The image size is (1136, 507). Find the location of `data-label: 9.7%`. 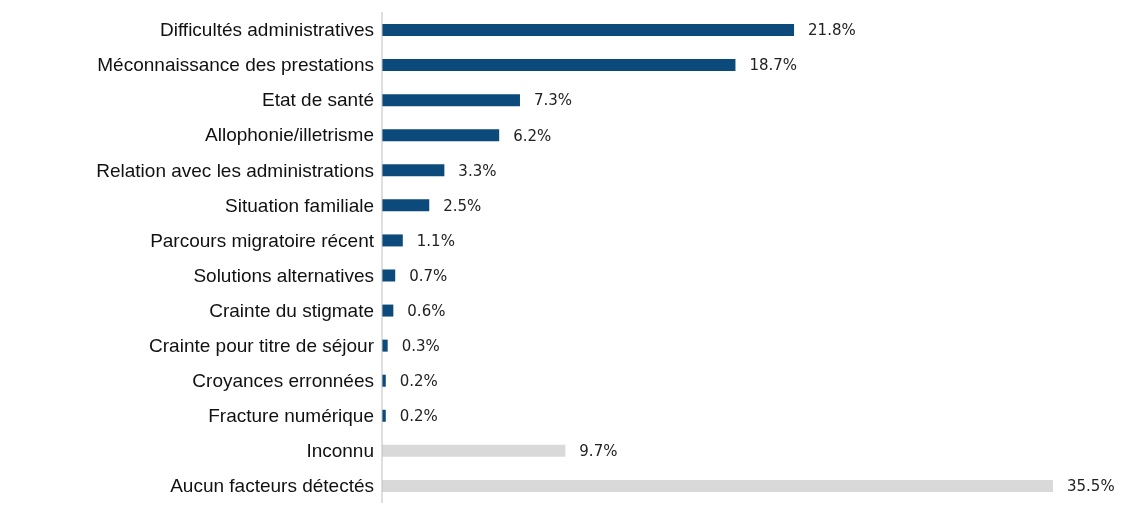

data-label: 9.7% is located at coordinates (598, 451).